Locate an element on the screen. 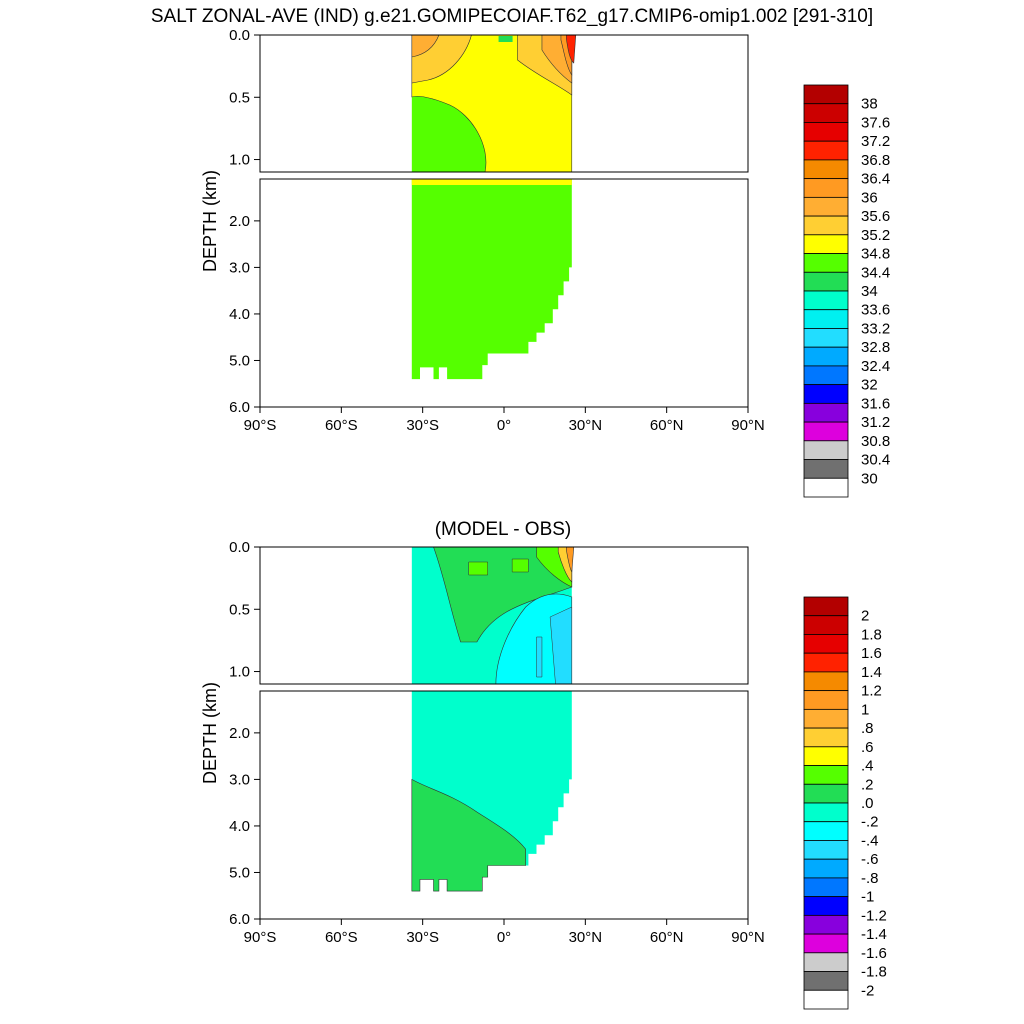 The image size is (1024, 1024). y-tick-label: 0.5 is located at coordinates (239, 97).